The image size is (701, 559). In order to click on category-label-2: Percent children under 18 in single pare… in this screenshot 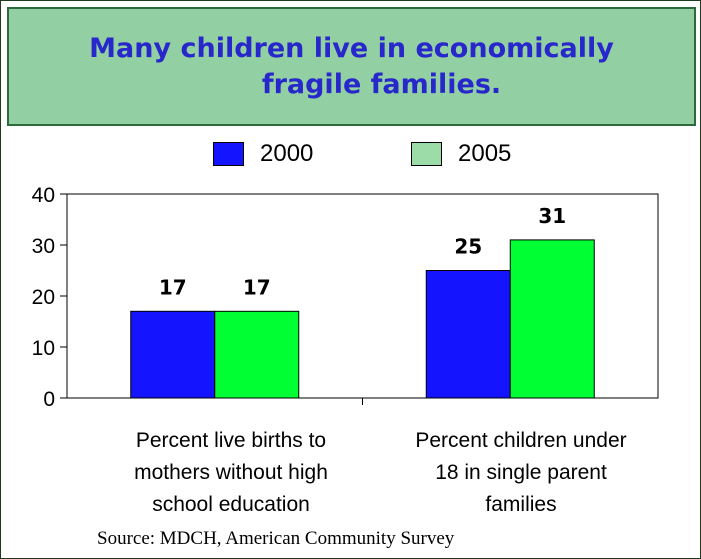, I will do `click(521, 473)`.